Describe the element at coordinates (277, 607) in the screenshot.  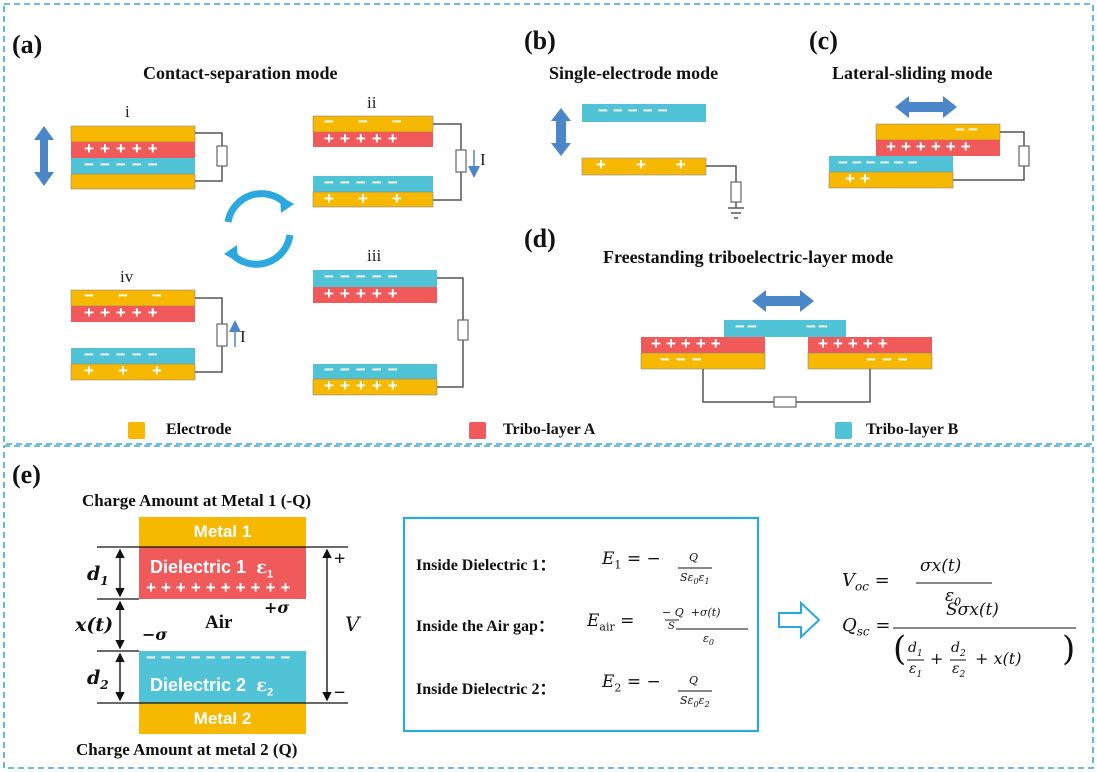
I see `plus-sigma-label: +σ` at that location.